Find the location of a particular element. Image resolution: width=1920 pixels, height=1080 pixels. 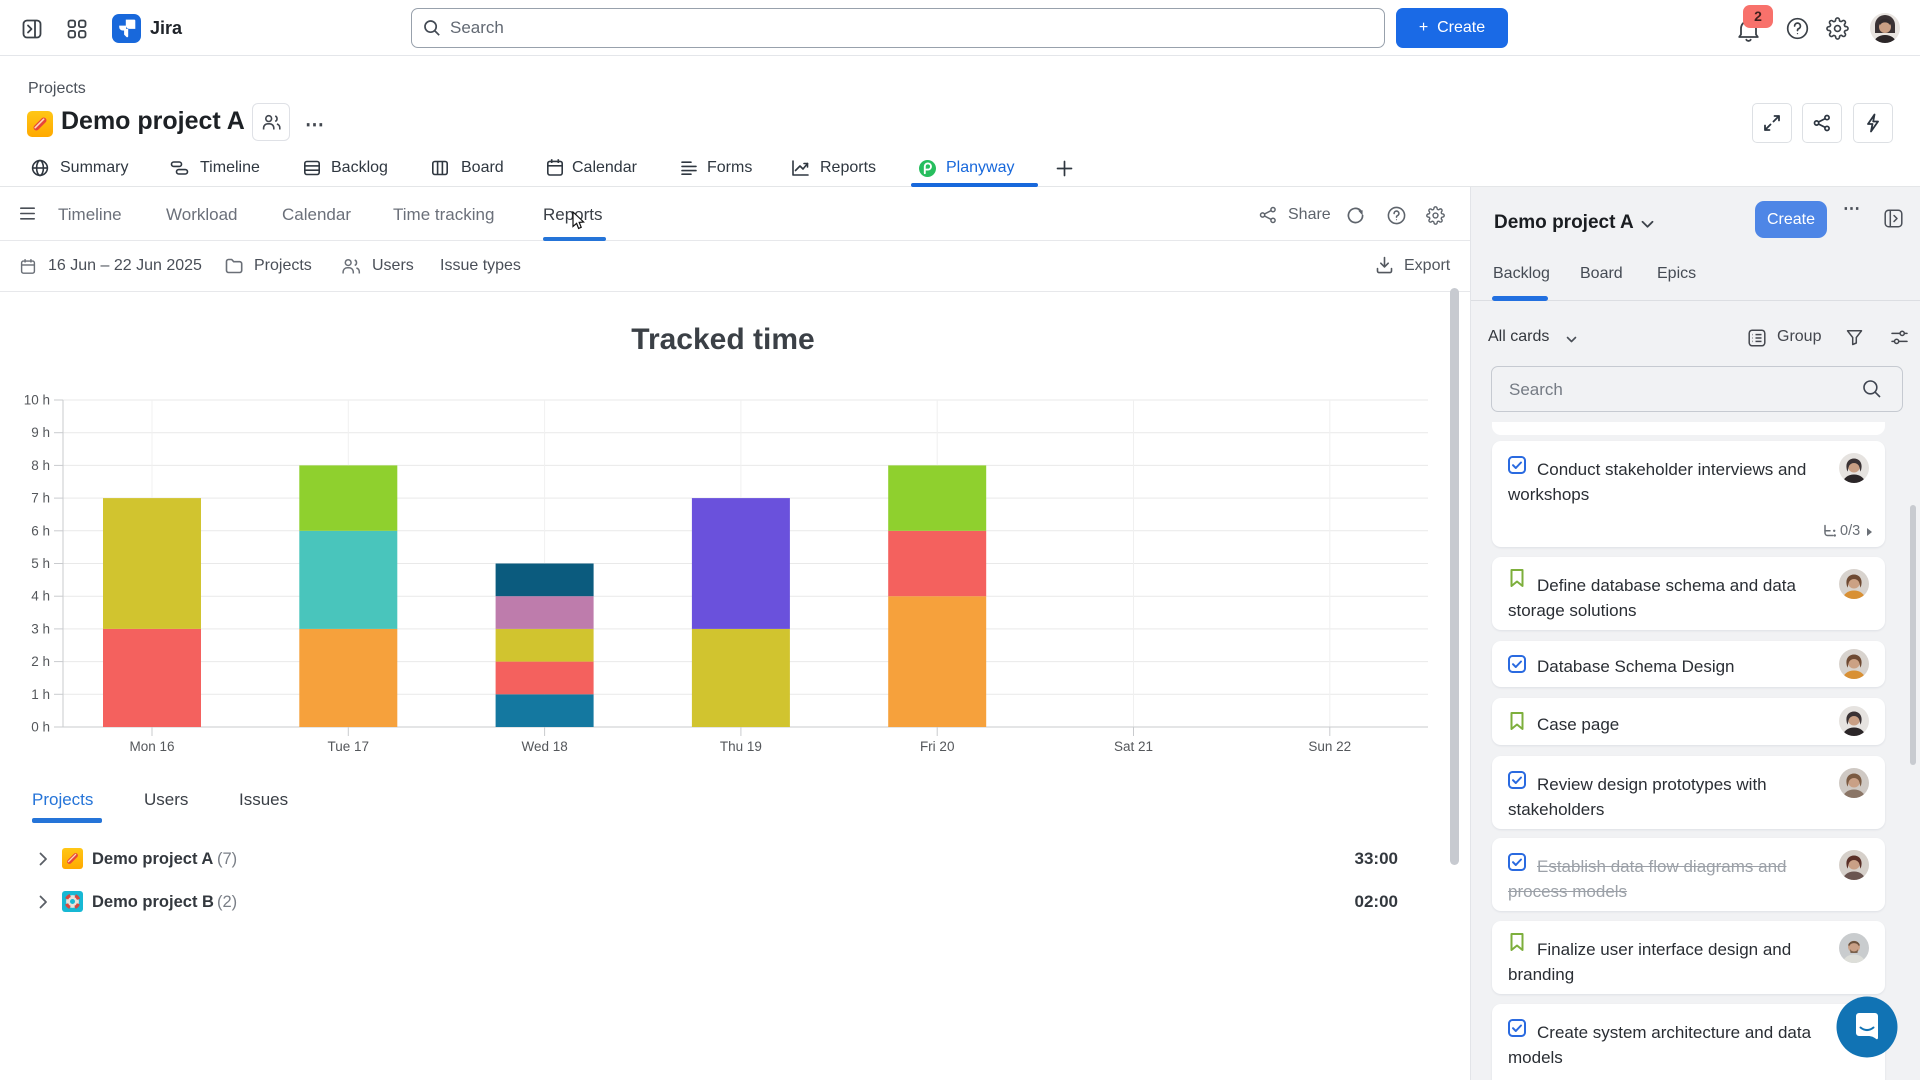

svg-text: 2 h is located at coordinates (40, 661).